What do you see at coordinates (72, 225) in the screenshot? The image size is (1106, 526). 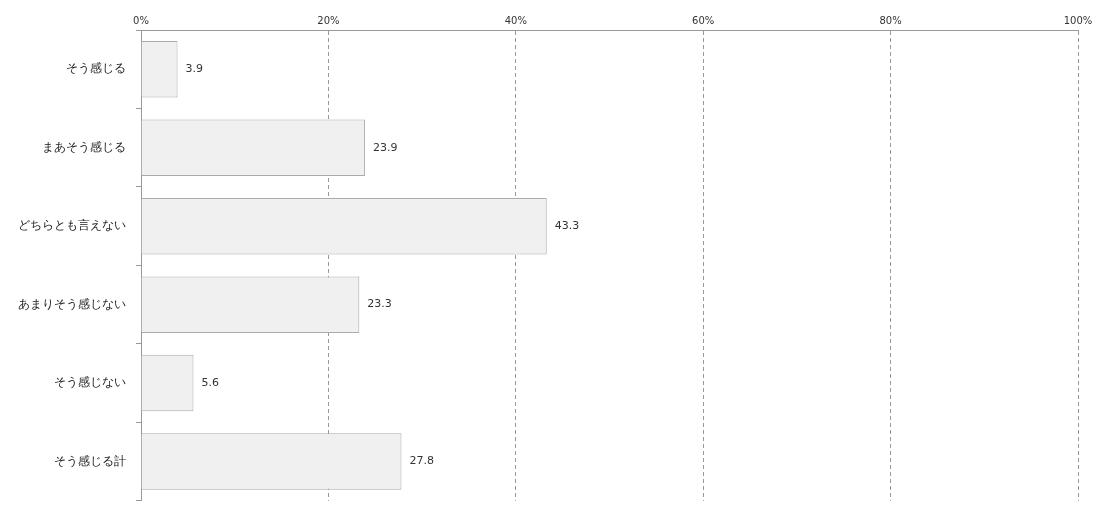 I see `y-tick-label: どちらとも言えない` at bounding box center [72, 225].